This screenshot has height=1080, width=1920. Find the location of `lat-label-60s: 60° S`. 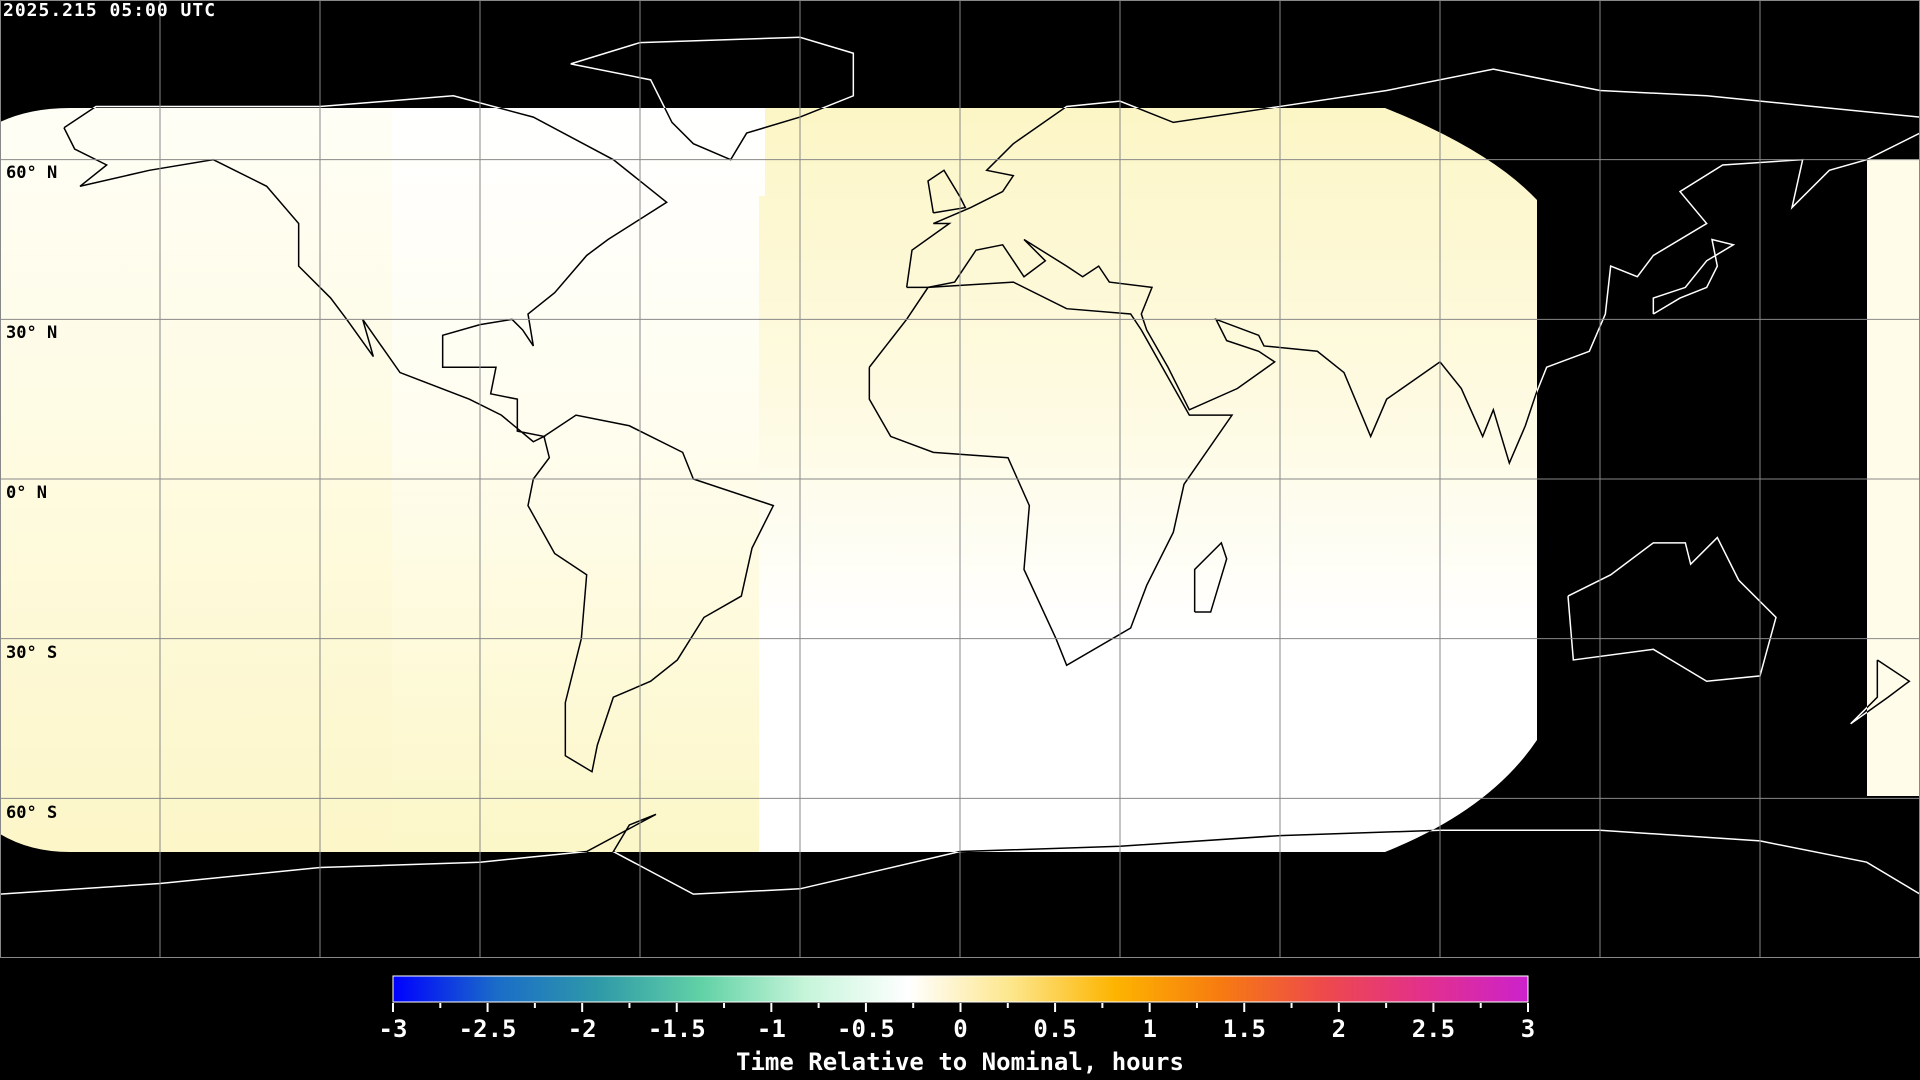

lat-label-60s: 60° S is located at coordinates (32, 813).